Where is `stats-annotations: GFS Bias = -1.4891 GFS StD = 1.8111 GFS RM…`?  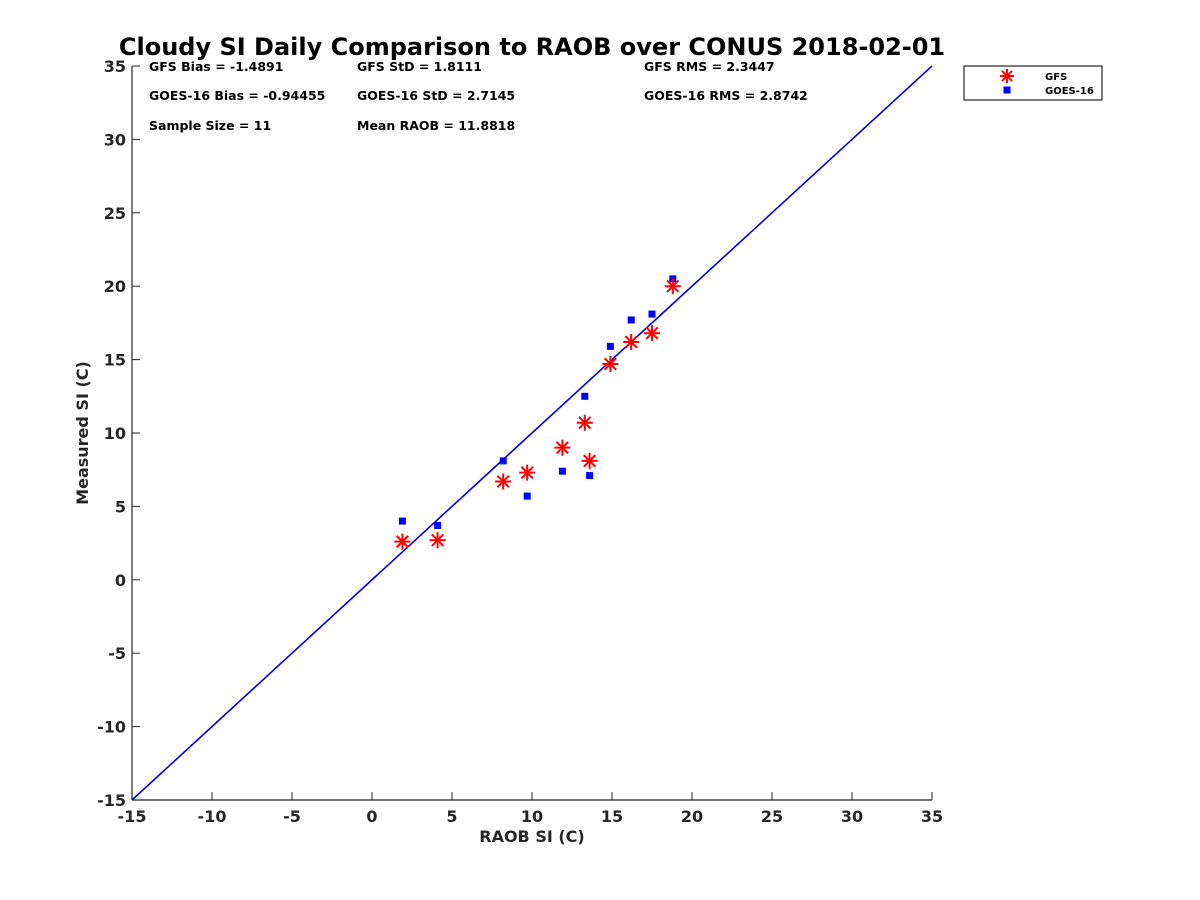 stats-annotations: GFS Bias = -1.4891 GFS StD = 1.8111 GFS RM… is located at coordinates (478, 96).